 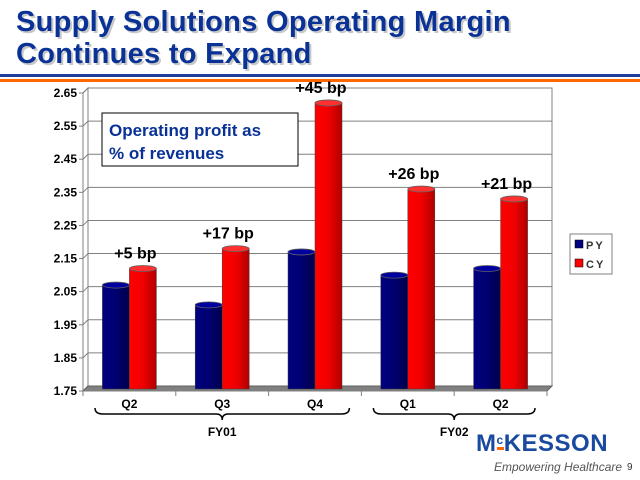 I want to click on y-tick-label: 2.25, so click(x=66, y=225).